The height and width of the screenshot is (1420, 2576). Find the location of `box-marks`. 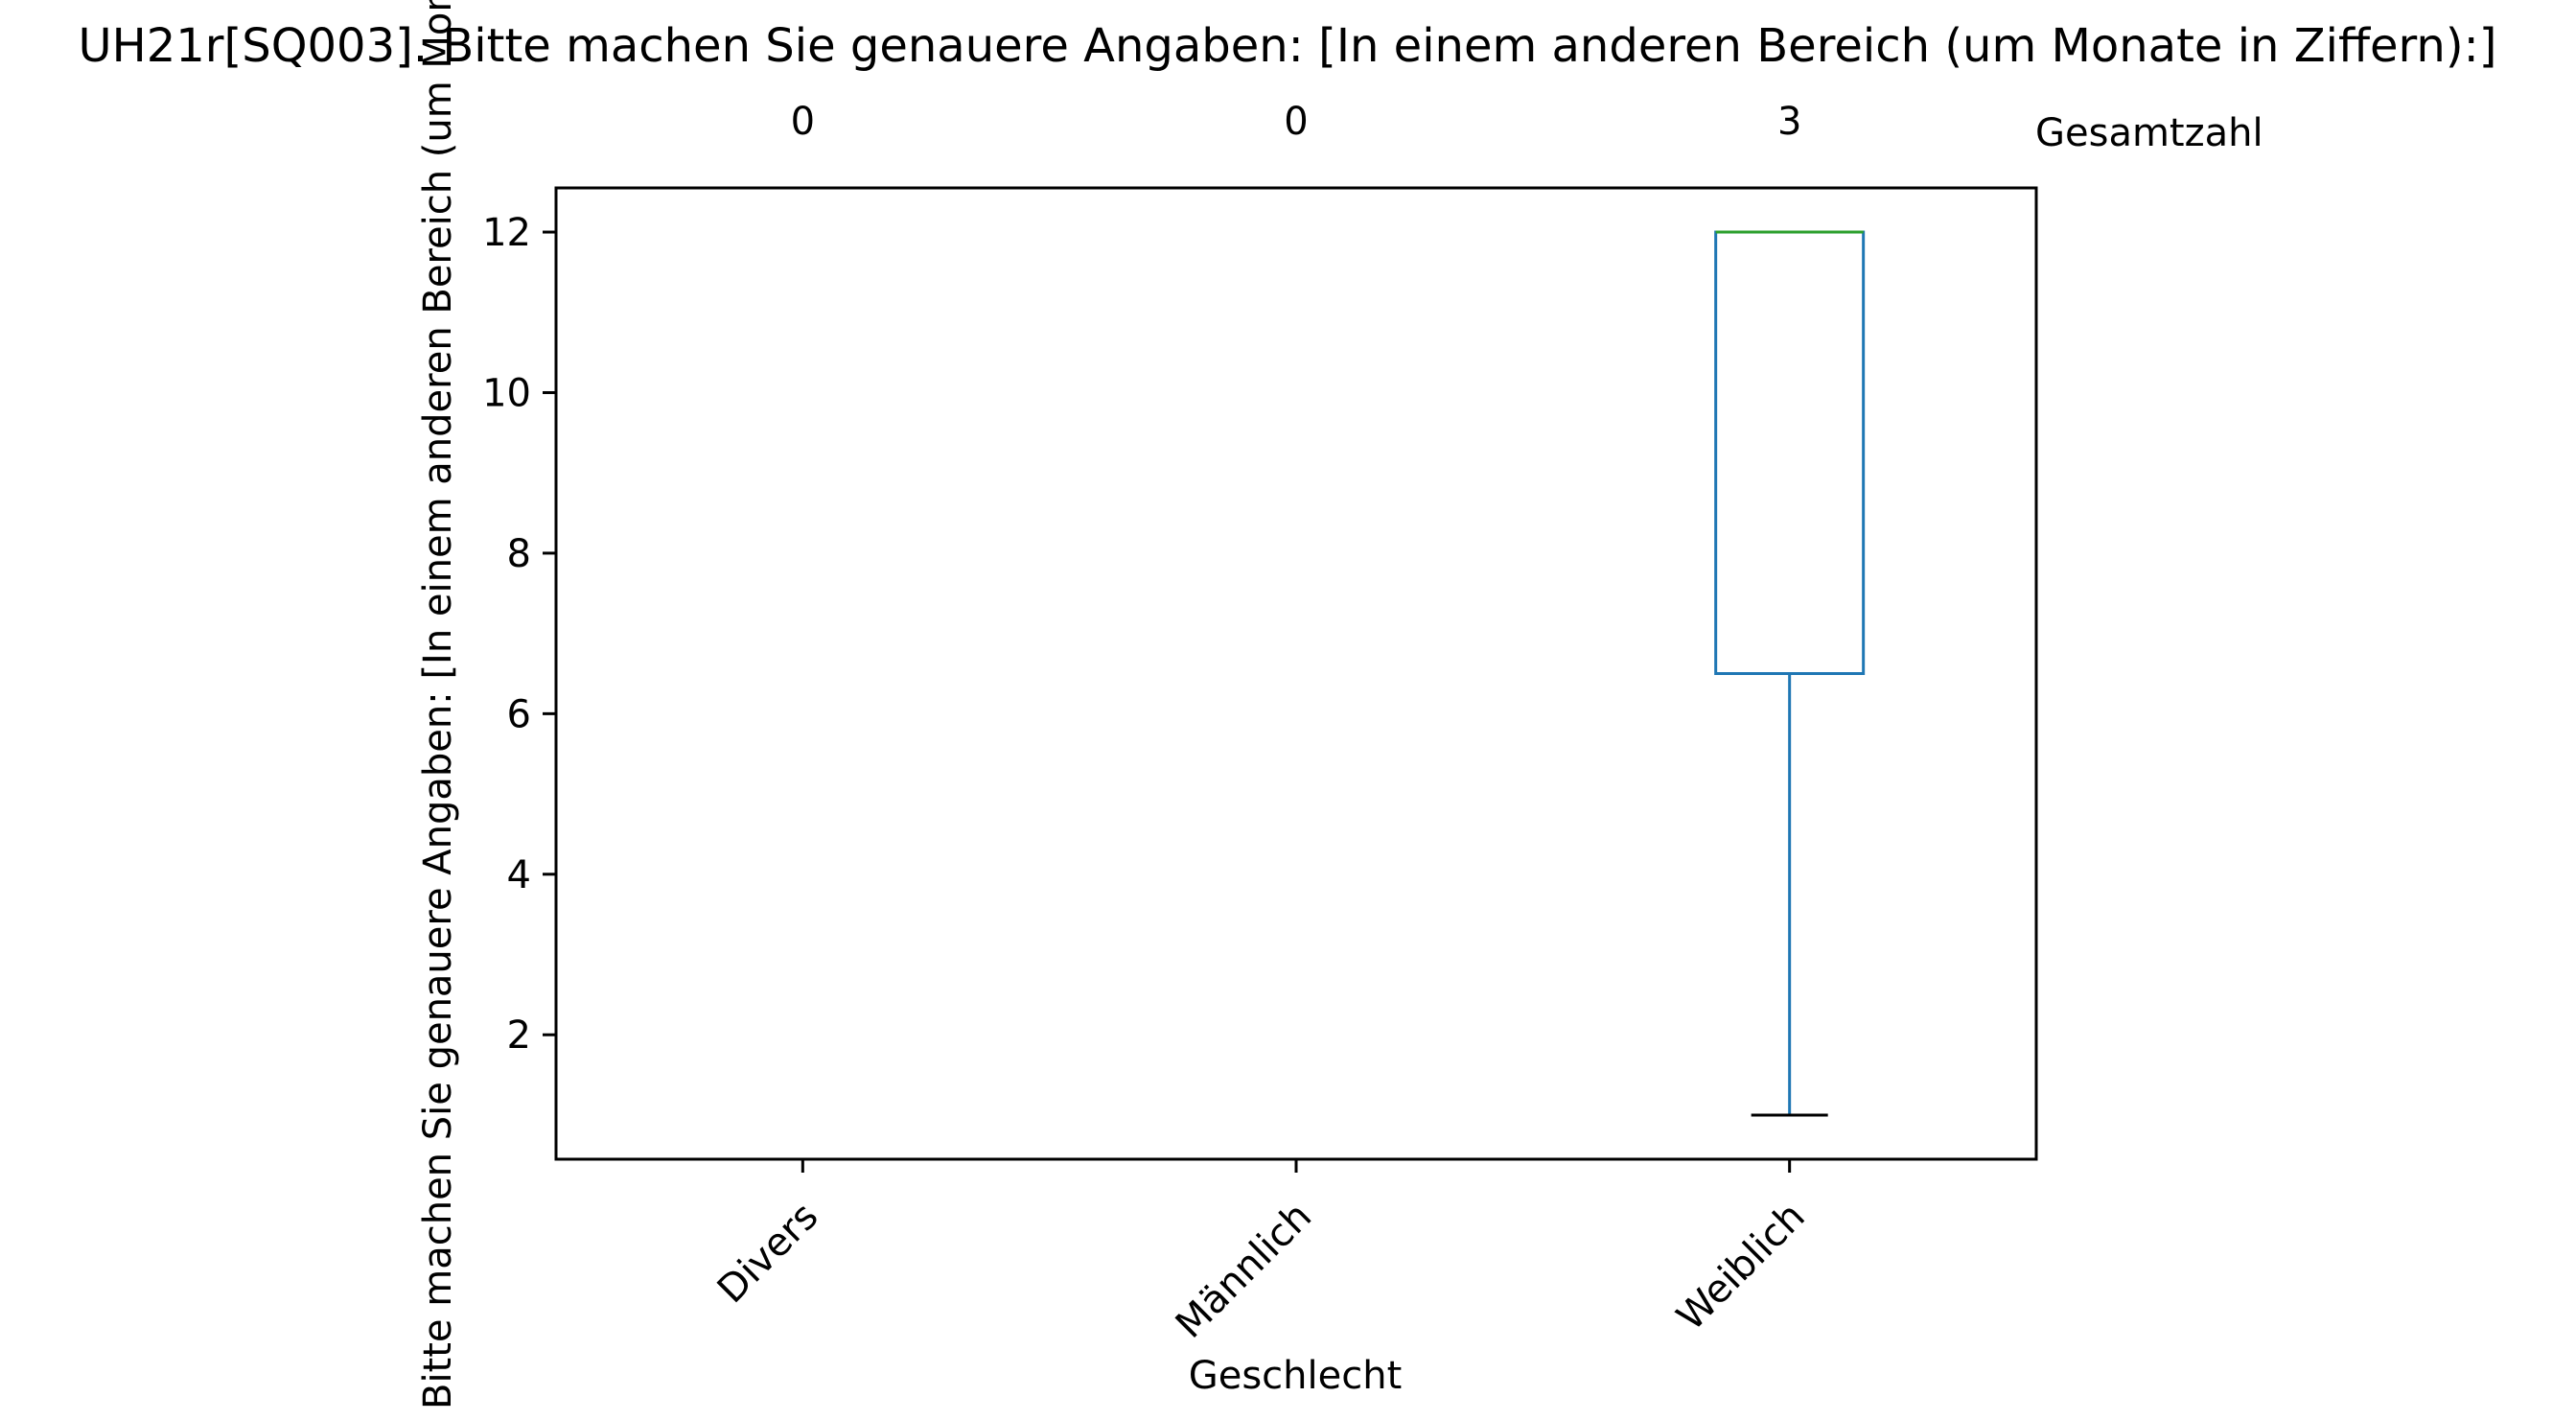

box-marks is located at coordinates (1790, 673).